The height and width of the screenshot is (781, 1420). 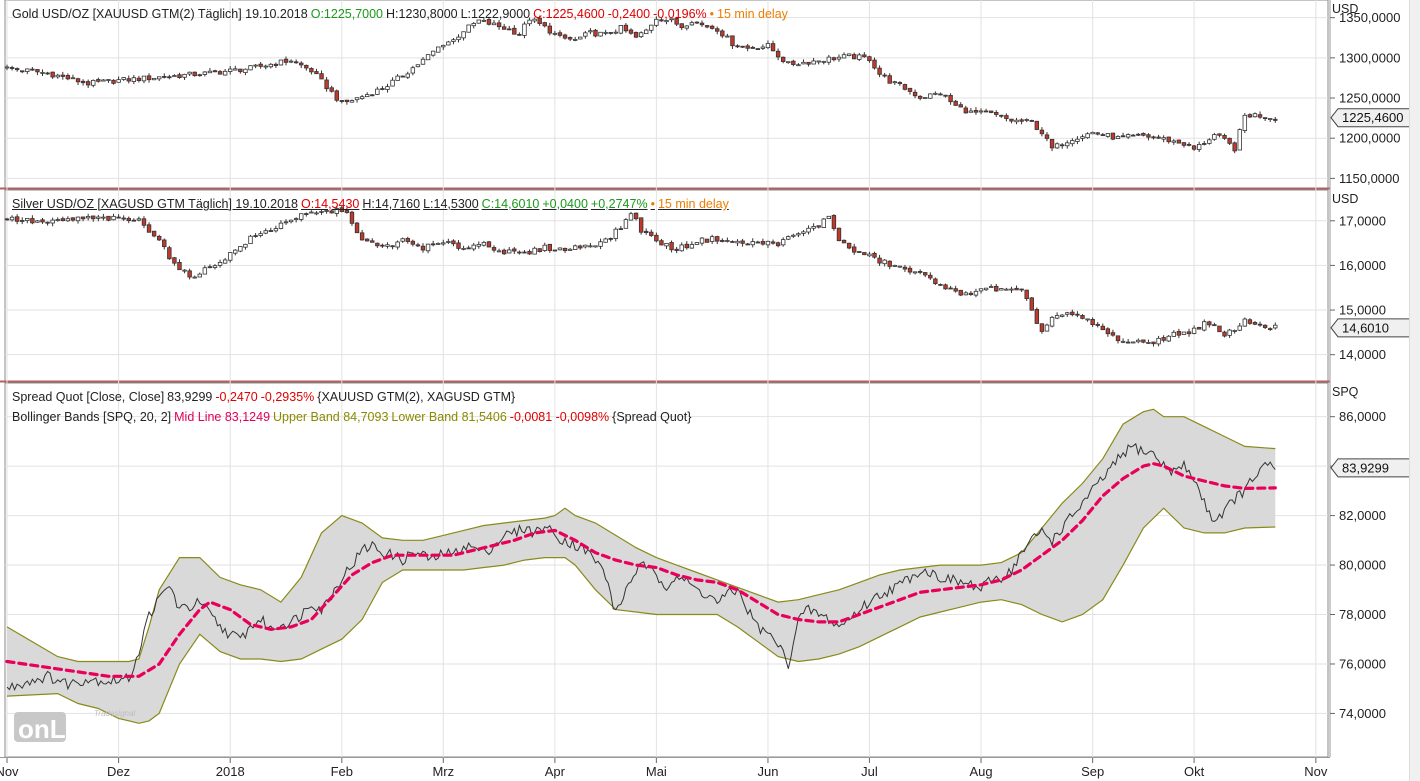 What do you see at coordinates (1365, 327) in the screenshot?
I see `last-value-label: 14,6010` at bounding box center [1365, 327].